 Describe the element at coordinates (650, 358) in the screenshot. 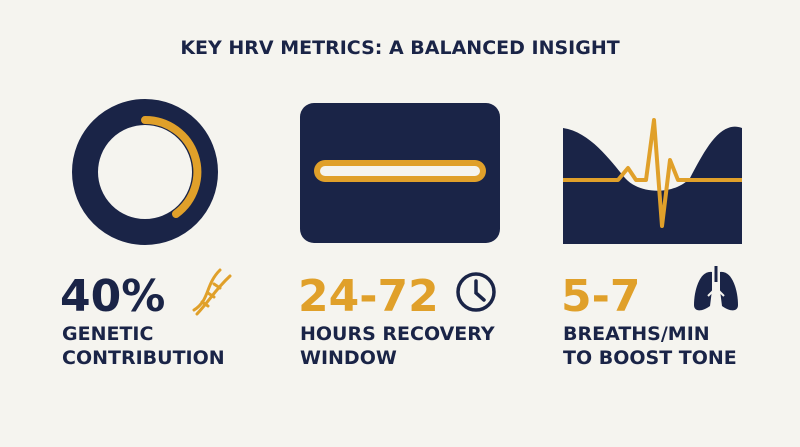

I see `metric-label: TO BOOST TONE` at that location.